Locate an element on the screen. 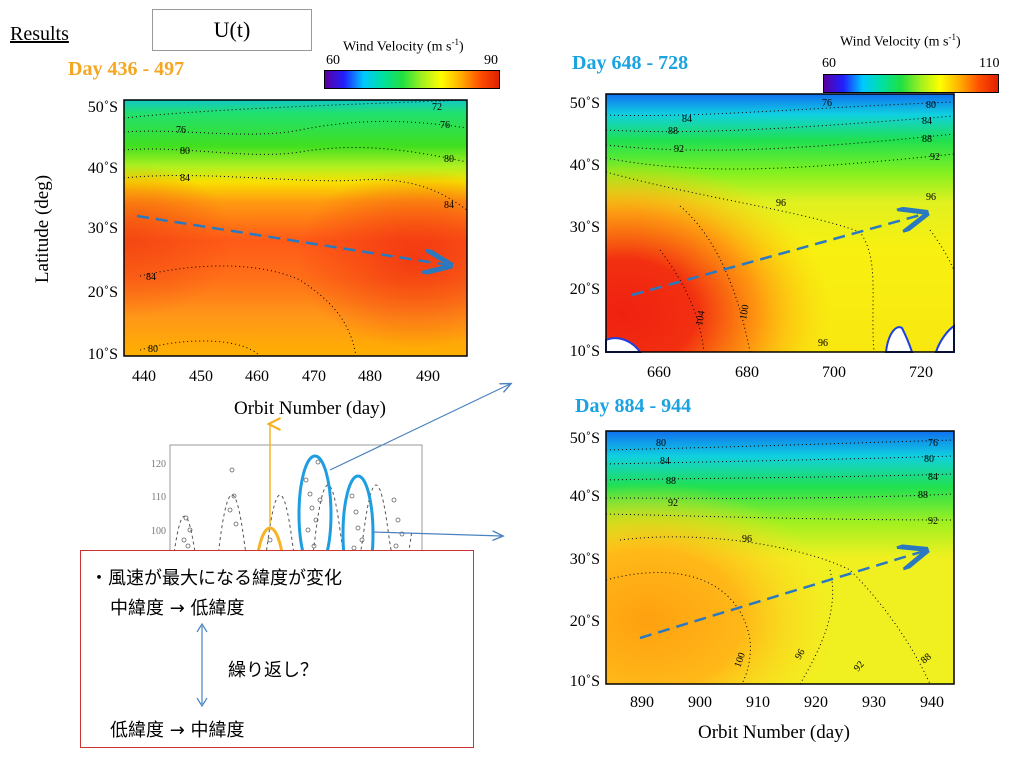 This screenshot has width=1024, height=768. panel2-ytick: 40˚S is located at coordinates (585, 165).